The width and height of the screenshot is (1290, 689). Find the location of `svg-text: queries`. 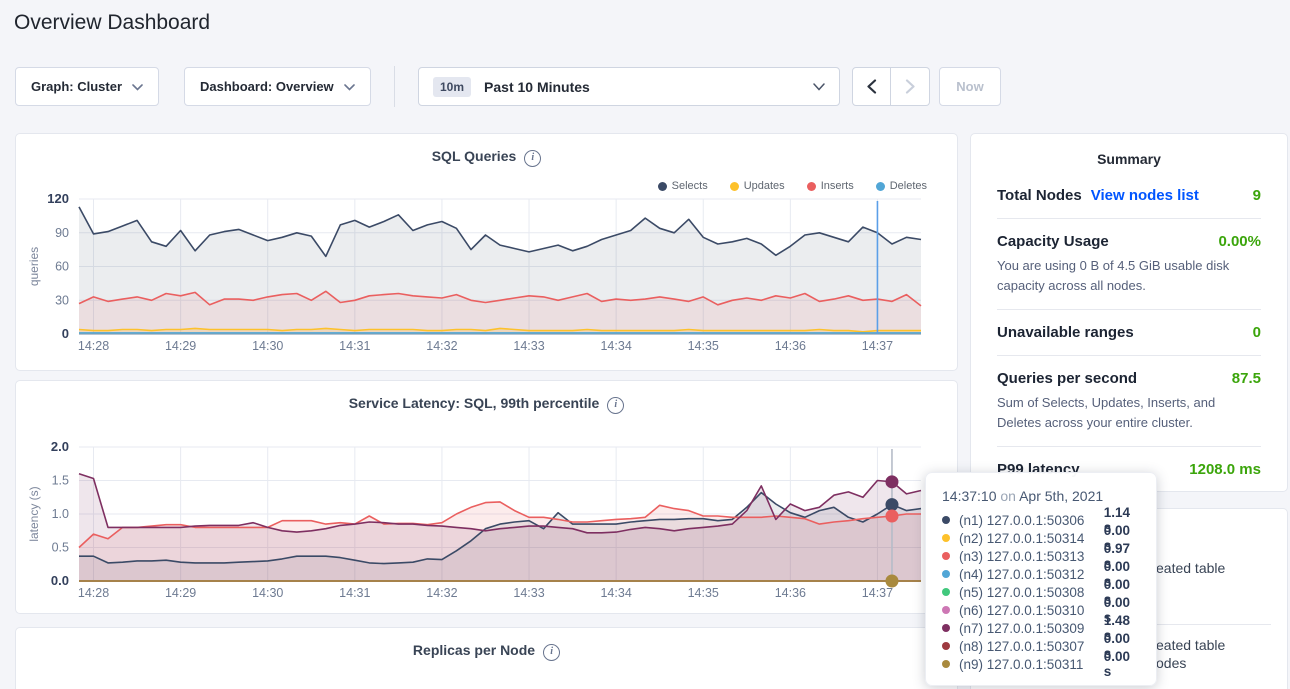

svg-text: queries is located at coordinates (34, 266).